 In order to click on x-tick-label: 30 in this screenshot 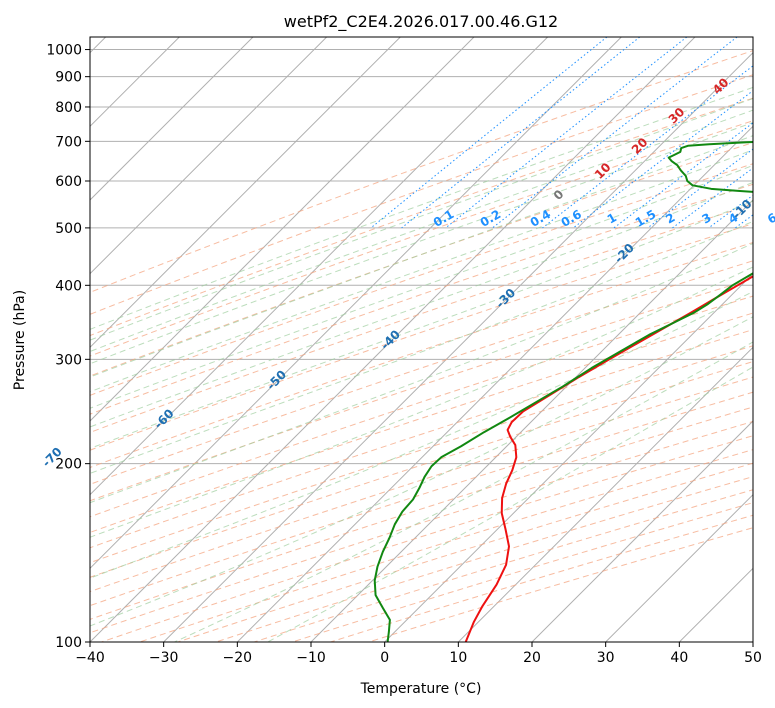, I will do `click(606, 658)`.